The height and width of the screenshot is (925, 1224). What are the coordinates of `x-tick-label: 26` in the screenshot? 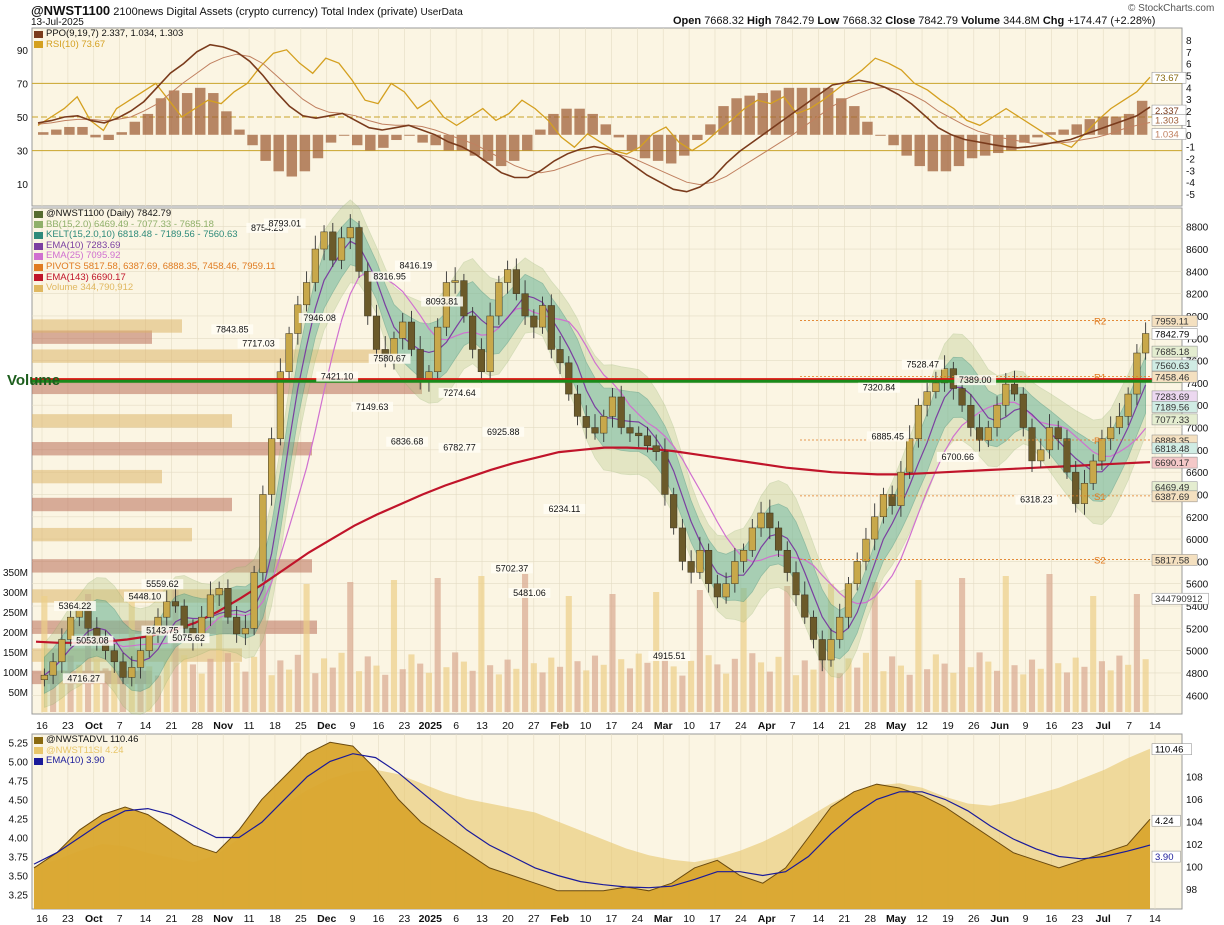 It's located at (974, 919).